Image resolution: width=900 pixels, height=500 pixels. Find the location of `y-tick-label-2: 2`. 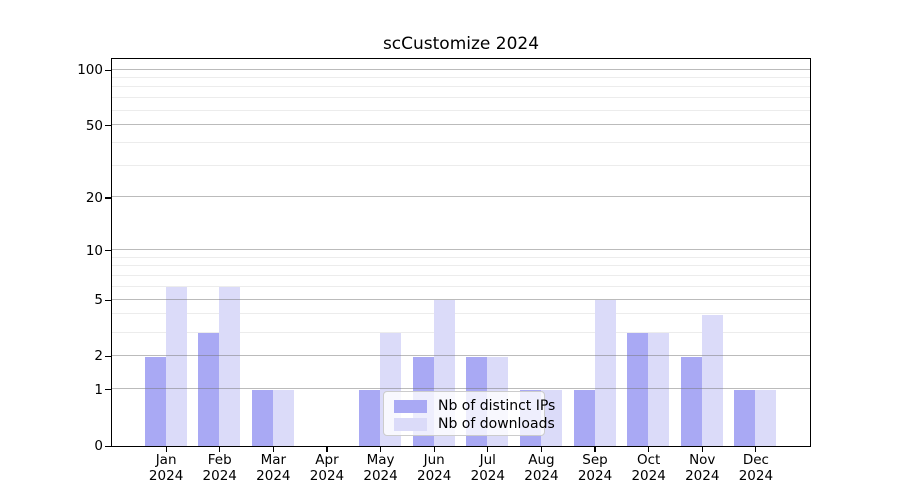

y-tick-label-2: 2 is located at coordinates (98, 356).